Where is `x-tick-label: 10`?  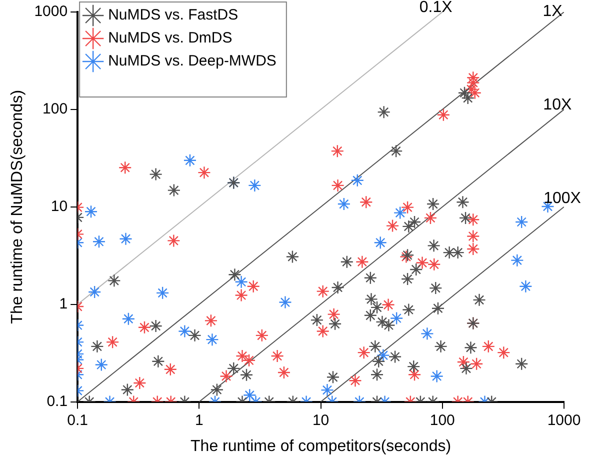 x-tick-label: 10 is located at coordinates (321, 420).